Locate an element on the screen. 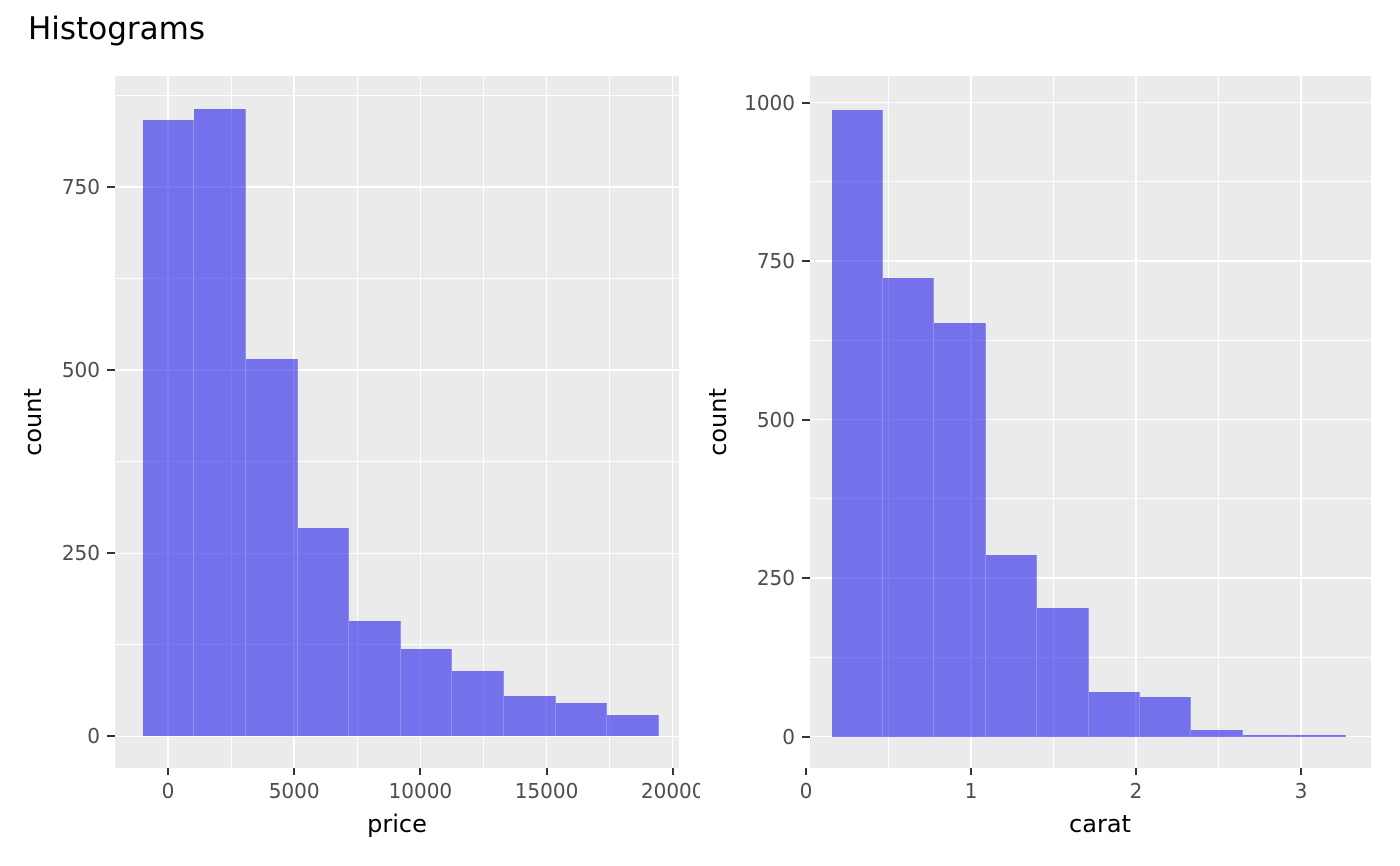 The width and height of the screenshot is (1400, 866). y-tick-label: 1000 is located at coordinates (769, 102).